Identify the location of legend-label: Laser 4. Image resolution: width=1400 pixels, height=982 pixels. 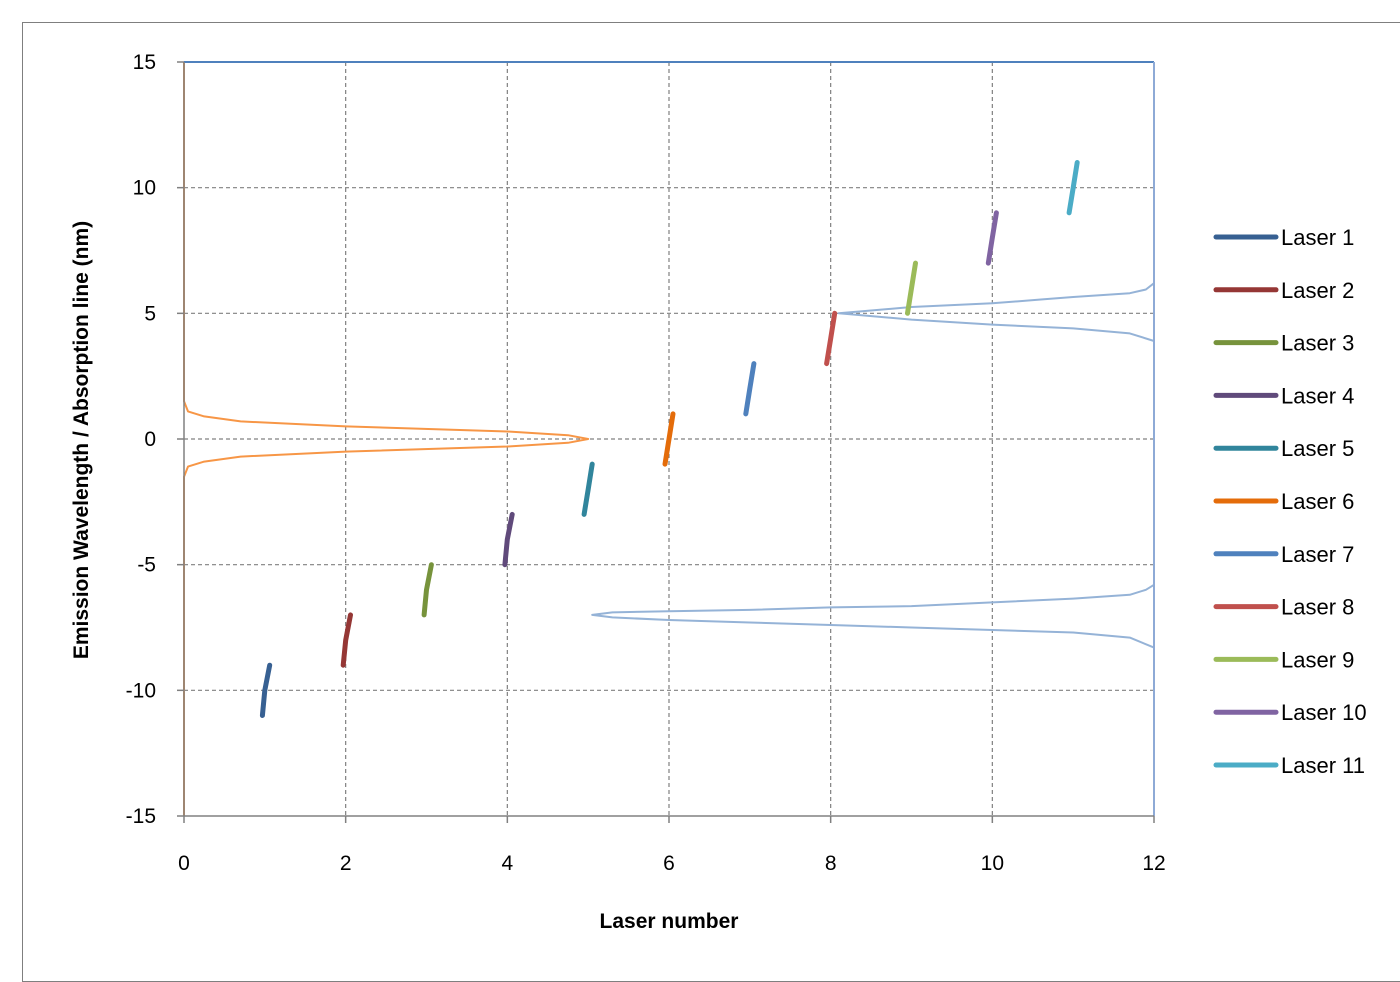
(1317, 395).